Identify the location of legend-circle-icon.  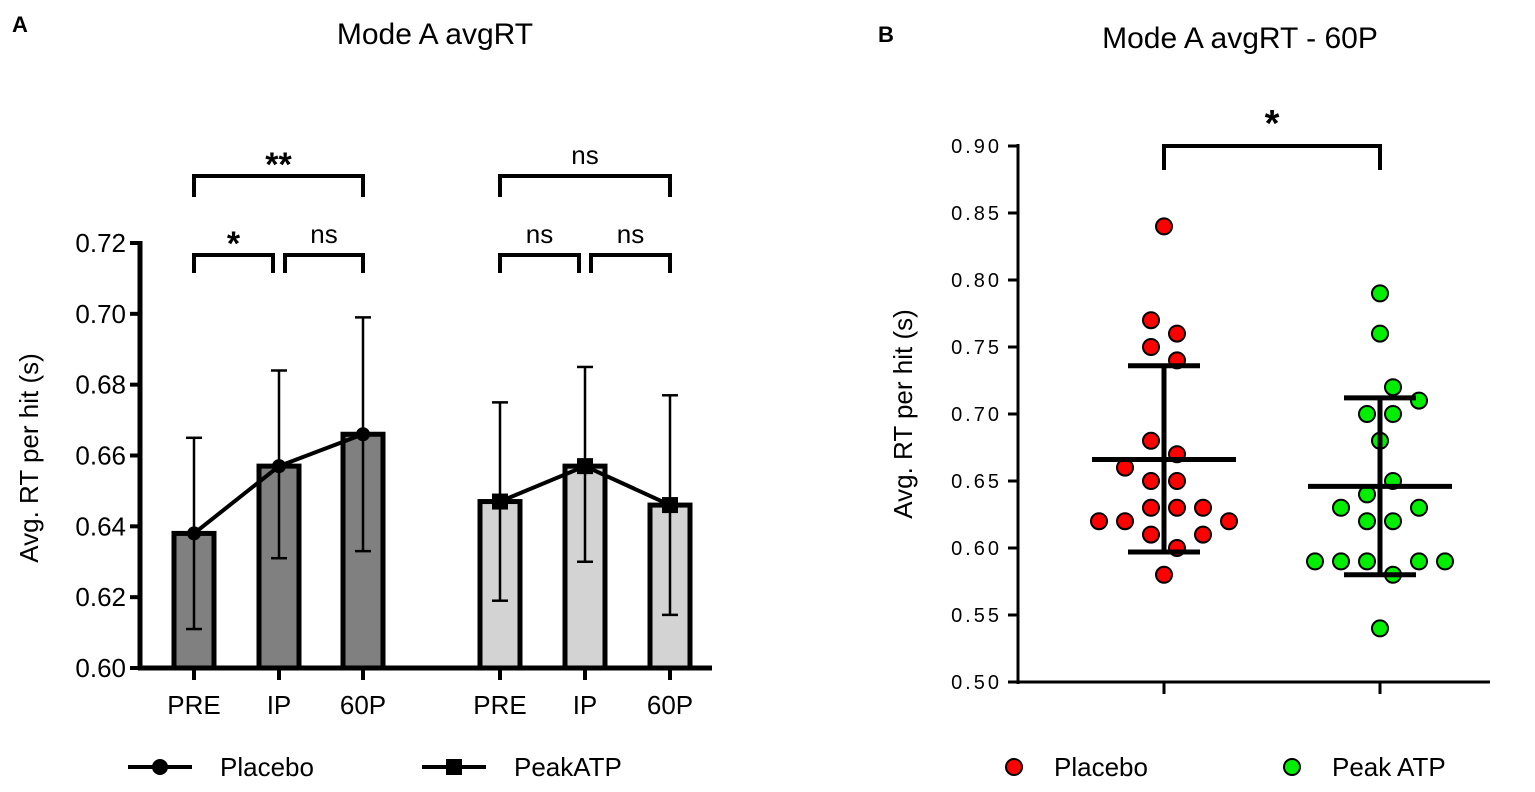
(160, 767).